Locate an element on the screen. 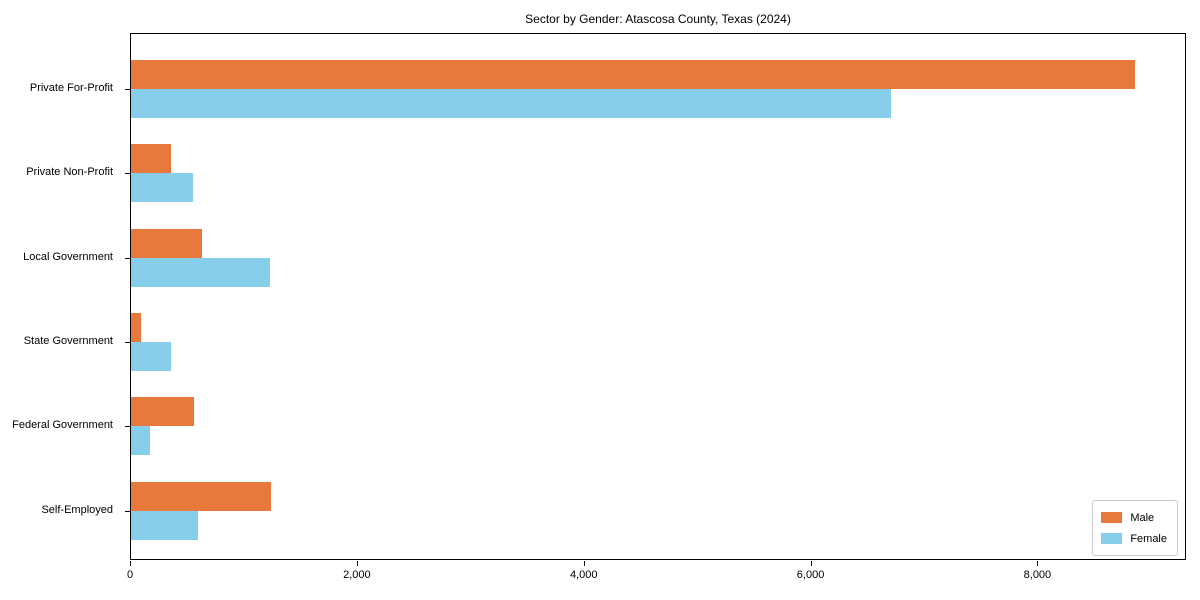  y-tick-label: Private Non-Profit is located at coordinates (69, 172).